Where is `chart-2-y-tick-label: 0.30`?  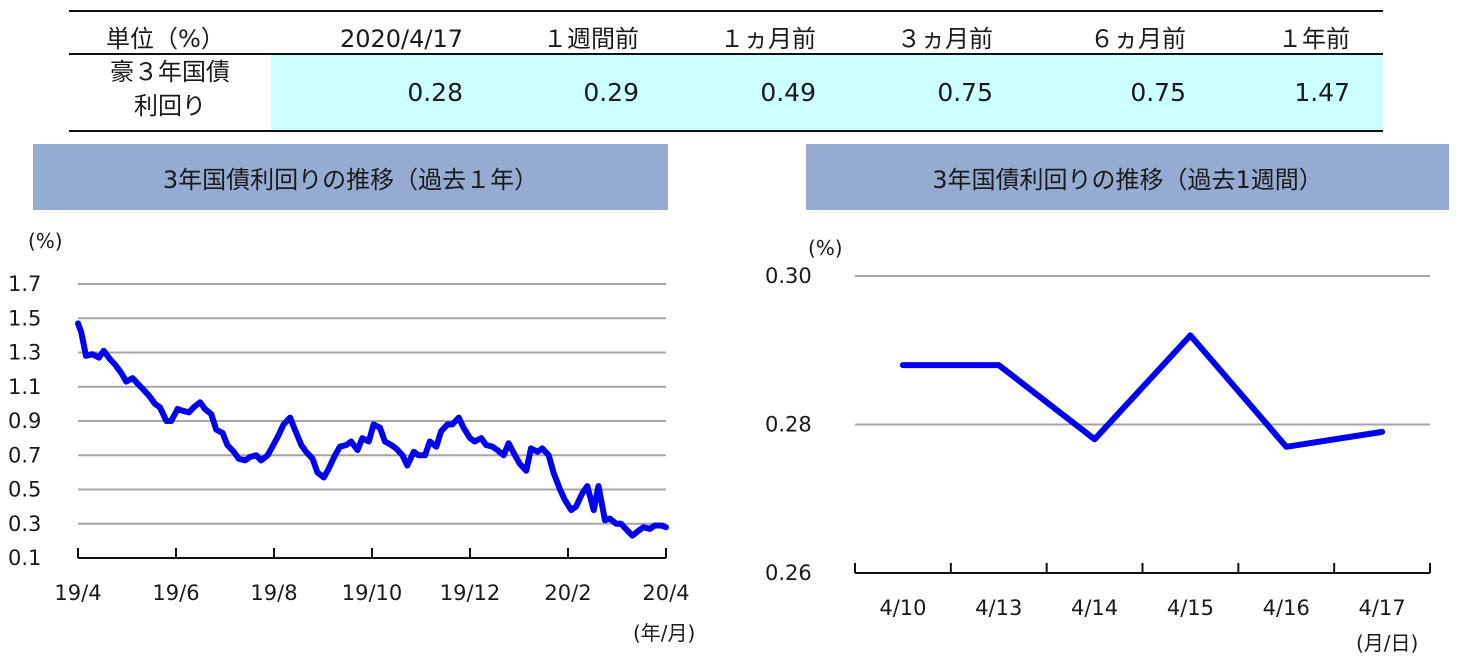 chart-2-y-tick-label: 0.30 is located at coordinates (788, 276).